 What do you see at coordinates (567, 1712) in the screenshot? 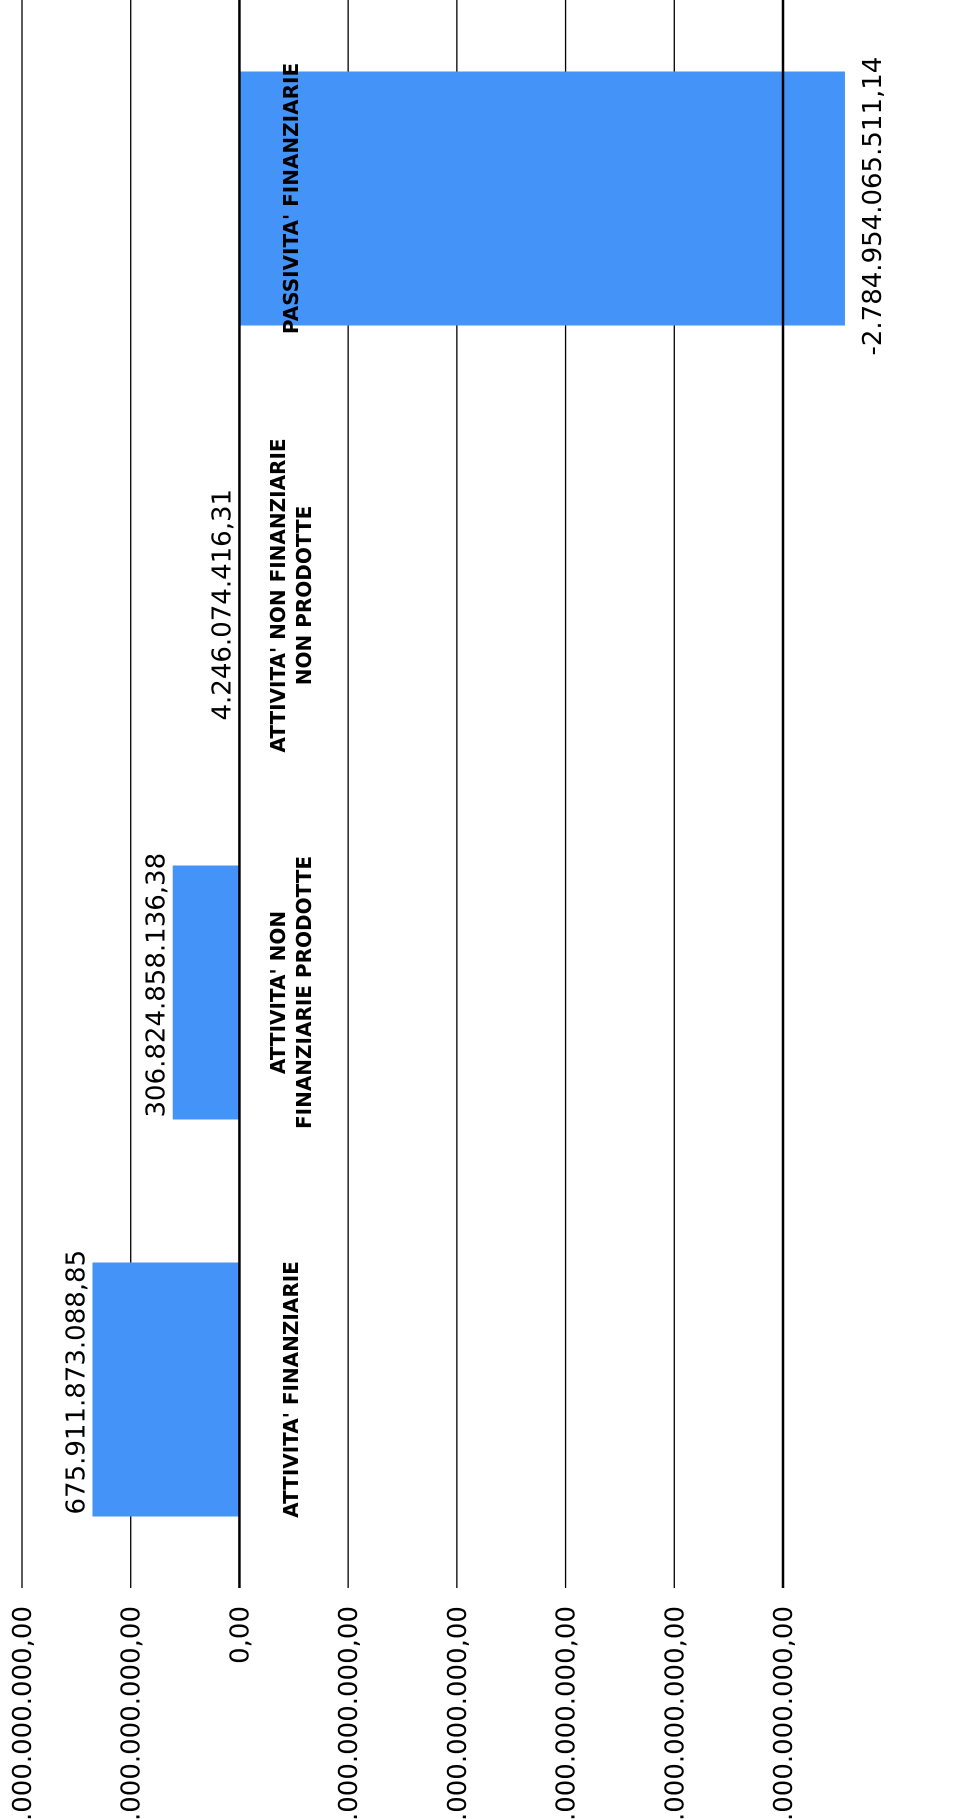
I see `tick-label: -1.500.000.000.000,00` at bounding box center [567, 1712].